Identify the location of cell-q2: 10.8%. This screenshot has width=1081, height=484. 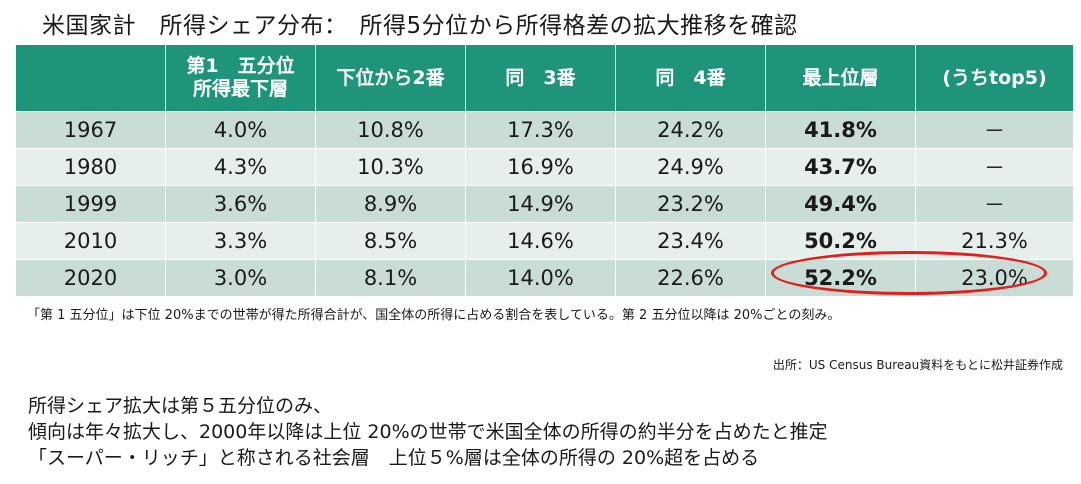
(390, 130).